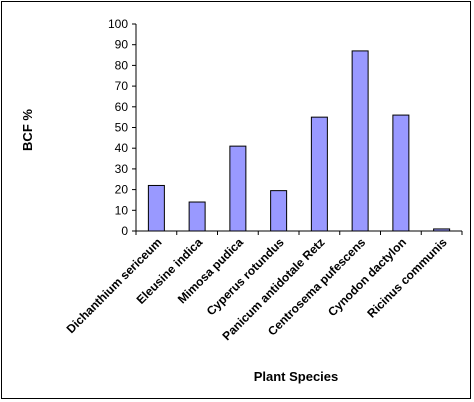 The image size is (474, 402). I want to click on x-axis-title: Plant Species, so click(296, 376).